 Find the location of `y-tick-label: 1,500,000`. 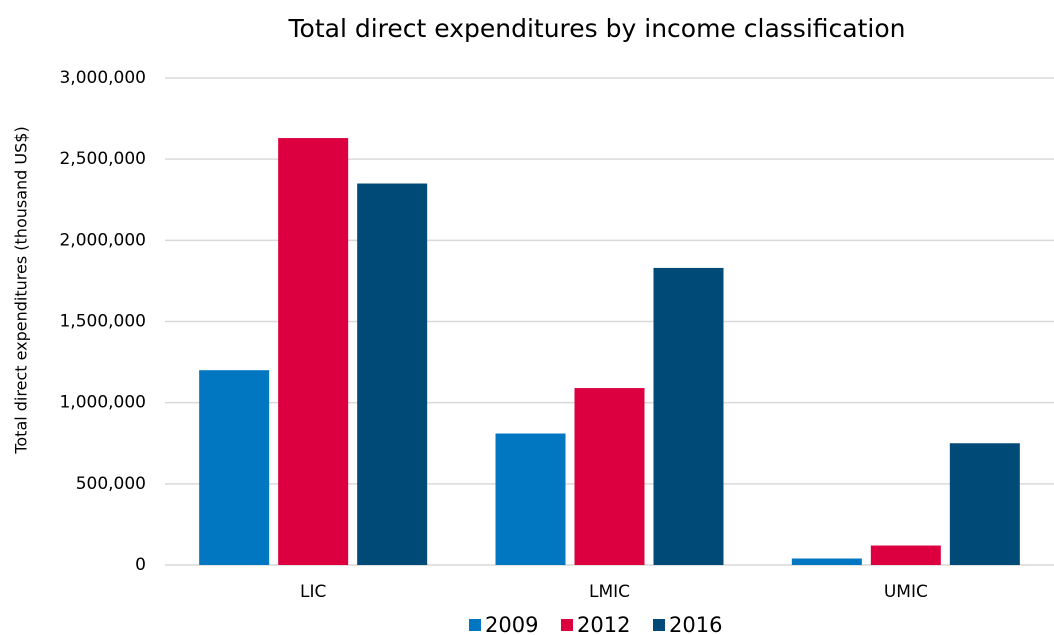

y-tick-label: 1,500,000 is located at coordinates (102, 322).